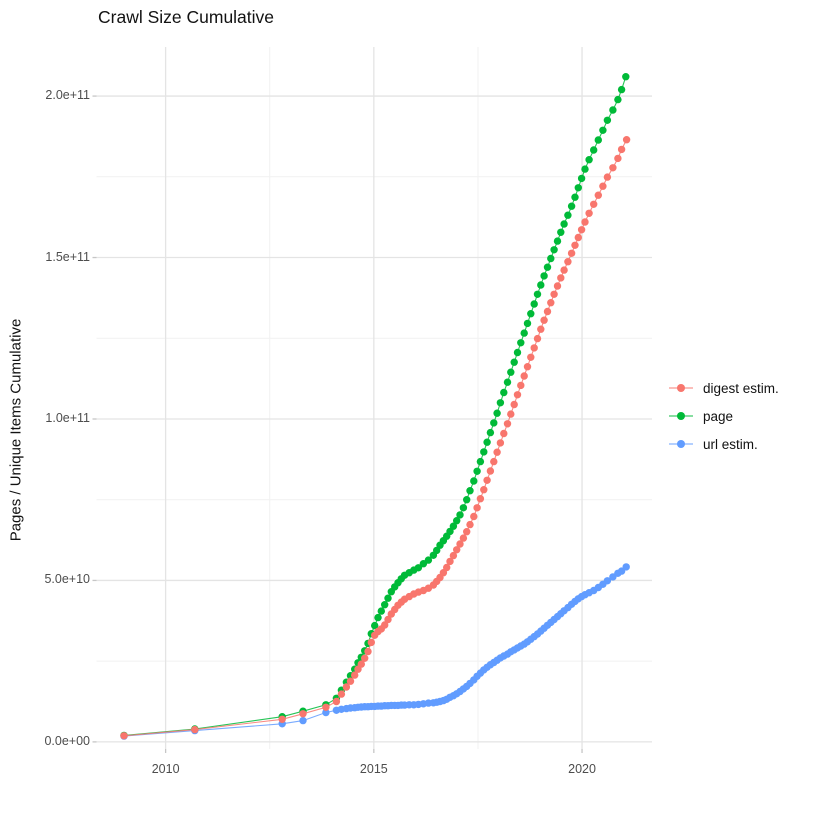 This screenshot has width=826, height=827. What do you see at coordinates (67, 417) in the screenshot?
I see `y-tick-label: 1.0e+11` at bounding box center [67, 417].